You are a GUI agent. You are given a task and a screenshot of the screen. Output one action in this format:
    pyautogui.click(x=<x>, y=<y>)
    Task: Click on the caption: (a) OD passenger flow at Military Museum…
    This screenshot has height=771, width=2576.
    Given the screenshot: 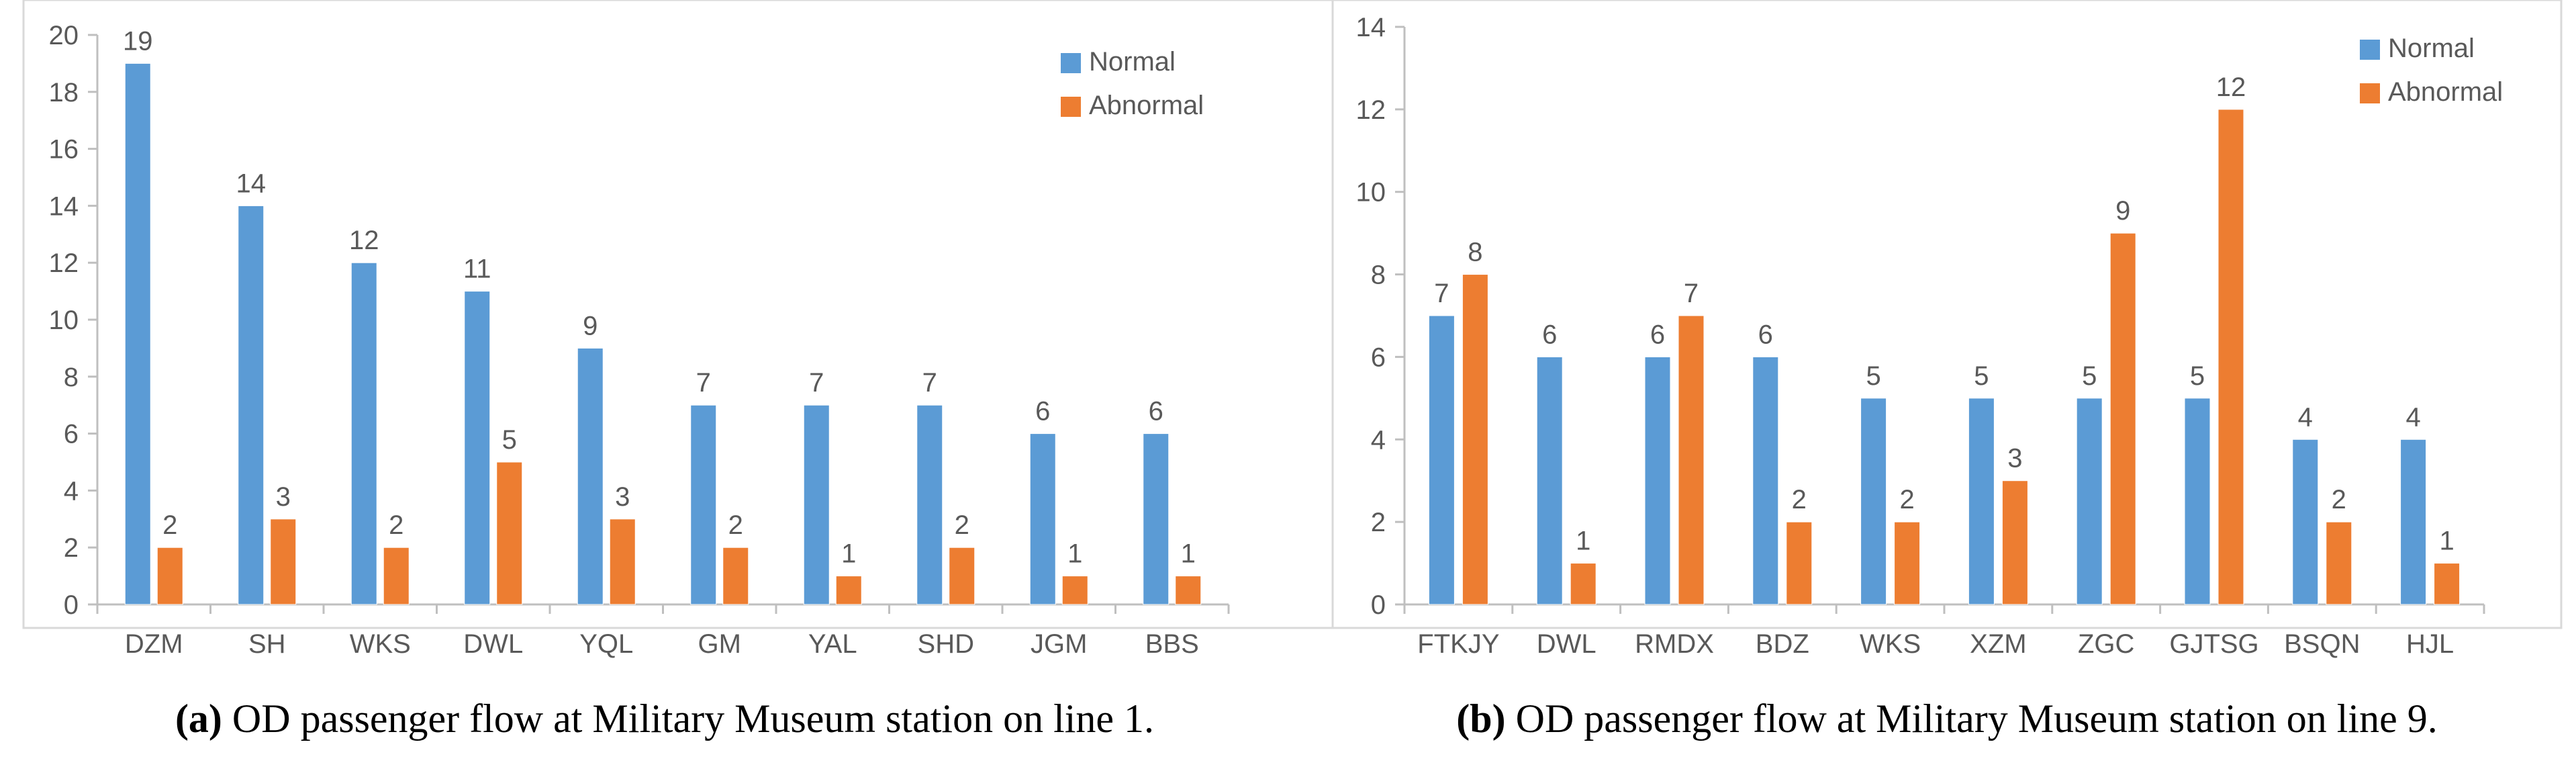 What is the action you would take?
    pyautogui.click(x=664, y=718)
    